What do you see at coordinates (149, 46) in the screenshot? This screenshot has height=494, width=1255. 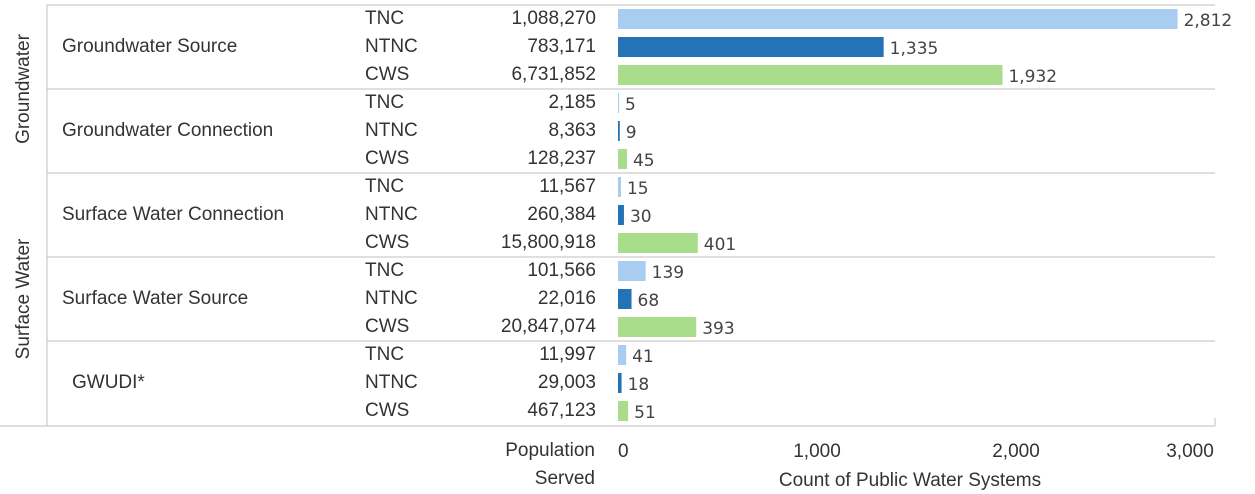 I see `source-group-label: Groundwater Source` at bounding box center [149, 46].